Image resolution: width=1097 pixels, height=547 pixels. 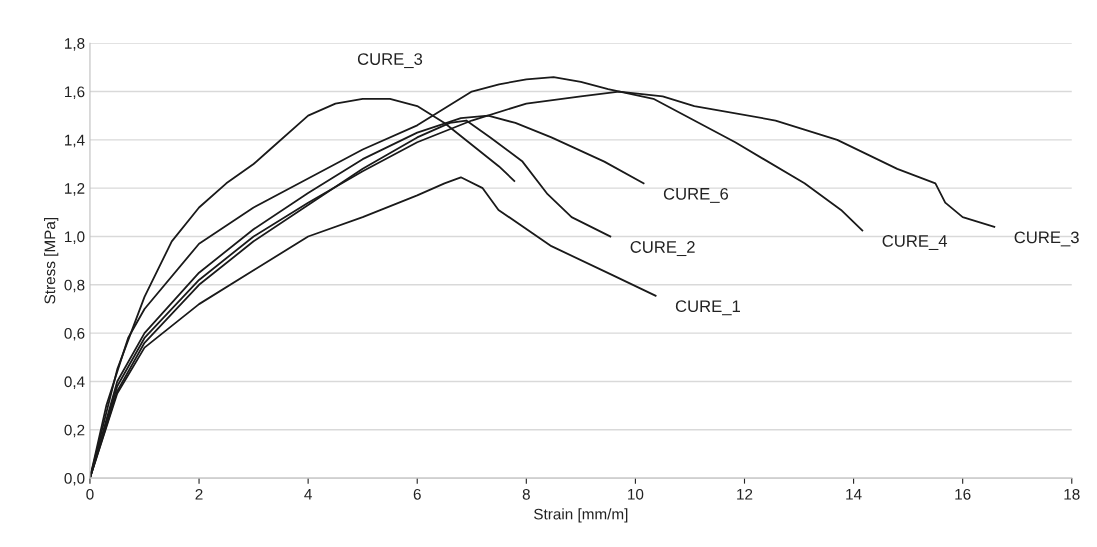 I want to click on y-tick-label: 0,6, so click(x=74, y=334).